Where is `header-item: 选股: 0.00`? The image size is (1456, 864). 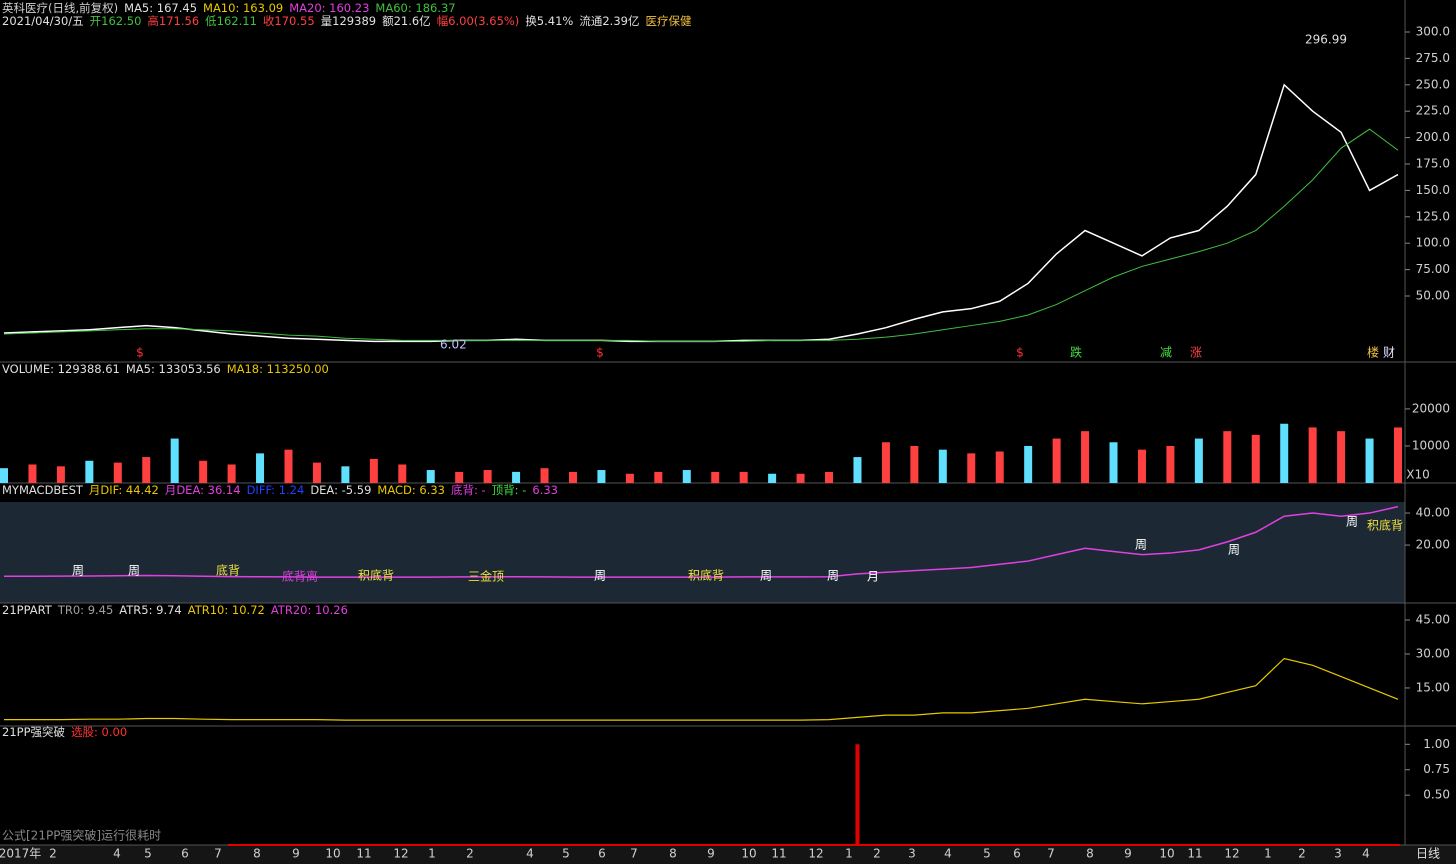
header-item: 选股: 0.00 is located at coordinates (99, 732).